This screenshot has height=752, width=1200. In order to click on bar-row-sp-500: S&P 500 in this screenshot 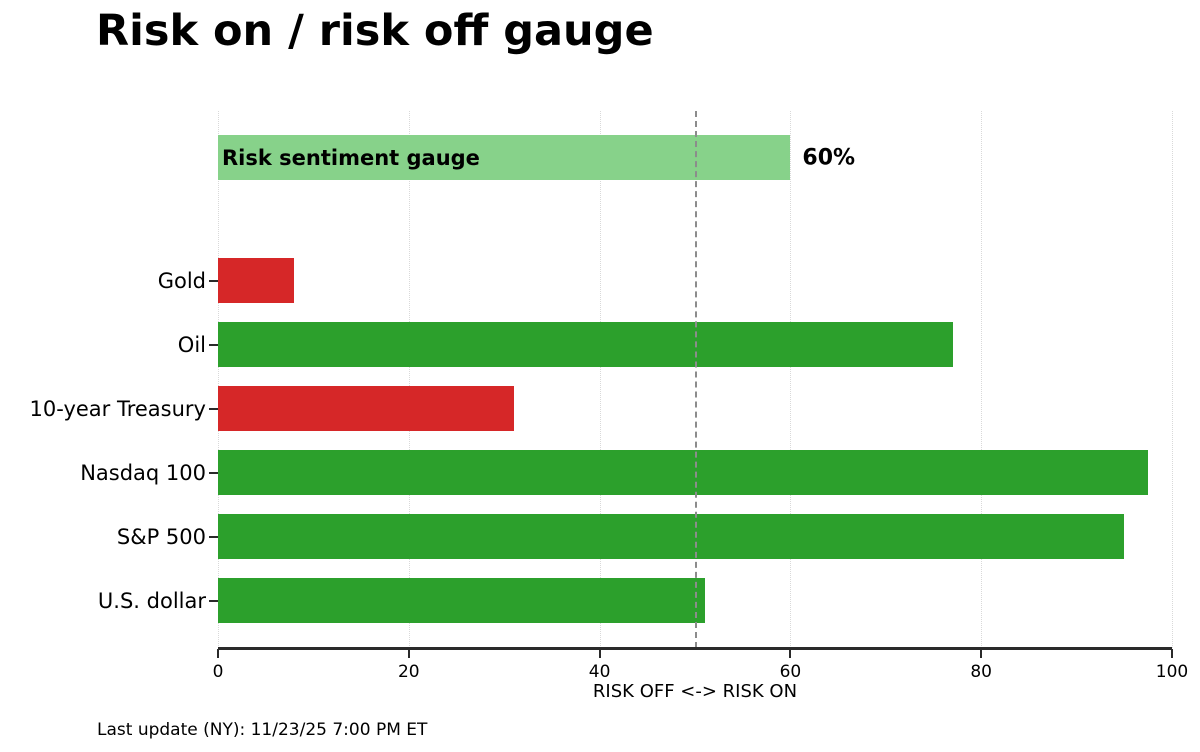, I will do `click(644, 536)`.